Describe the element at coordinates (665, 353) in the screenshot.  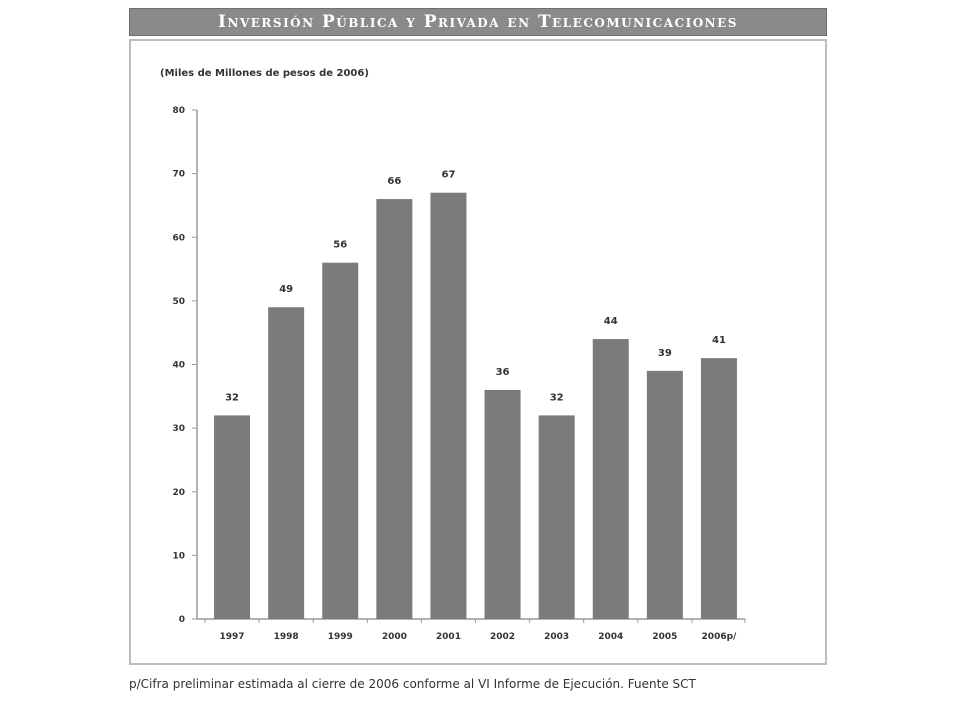
I see `value-label-2005: 39` at that location.